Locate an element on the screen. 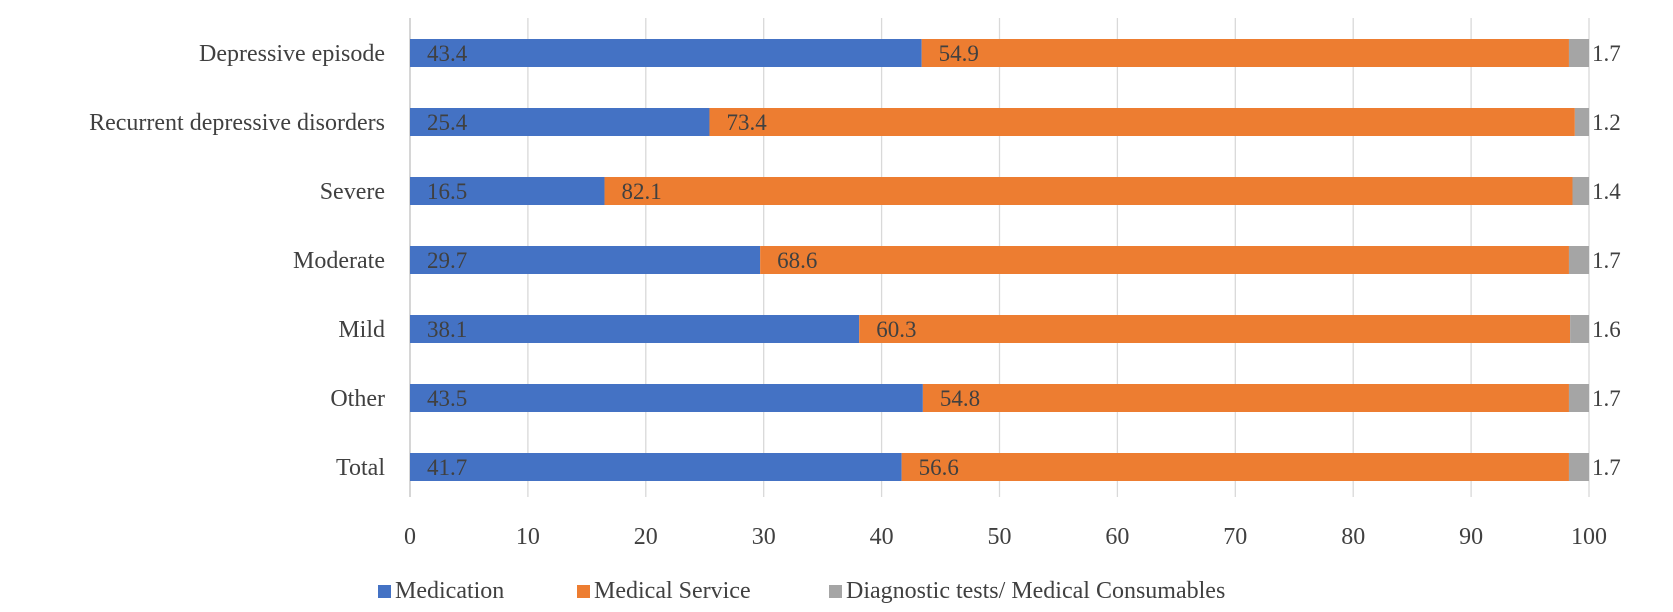 This screenshot has height=612, width=1673. category-label: Other is located at coordinates (357, 399).